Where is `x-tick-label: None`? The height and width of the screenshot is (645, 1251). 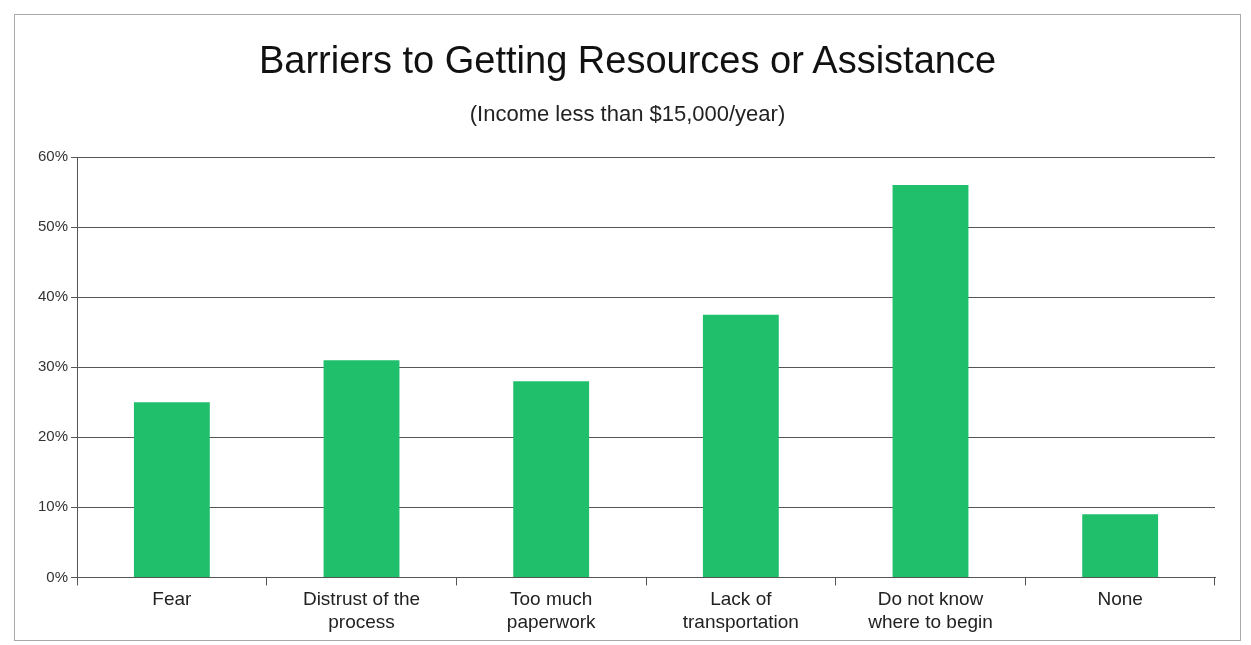
x-tick-label: None is located at coordinates (1120, 599).